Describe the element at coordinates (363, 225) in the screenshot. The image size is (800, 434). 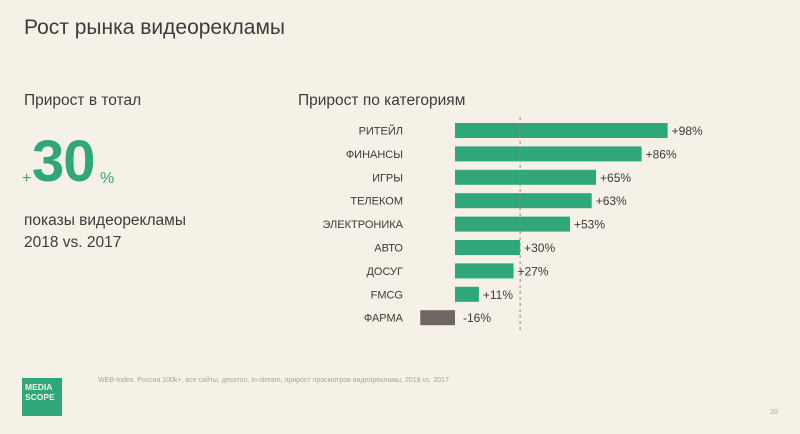
I see `category-label-4: ЭЛЕКТРОНИКА` at that location.